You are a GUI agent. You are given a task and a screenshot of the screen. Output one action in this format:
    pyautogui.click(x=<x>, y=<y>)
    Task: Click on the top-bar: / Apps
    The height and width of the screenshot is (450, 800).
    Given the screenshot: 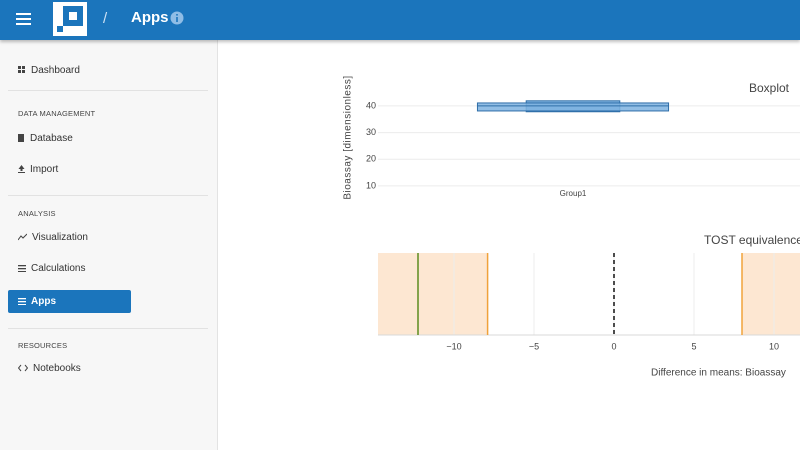 What is the action you would take?
    pyautogui.click(x=400, y=20)
    